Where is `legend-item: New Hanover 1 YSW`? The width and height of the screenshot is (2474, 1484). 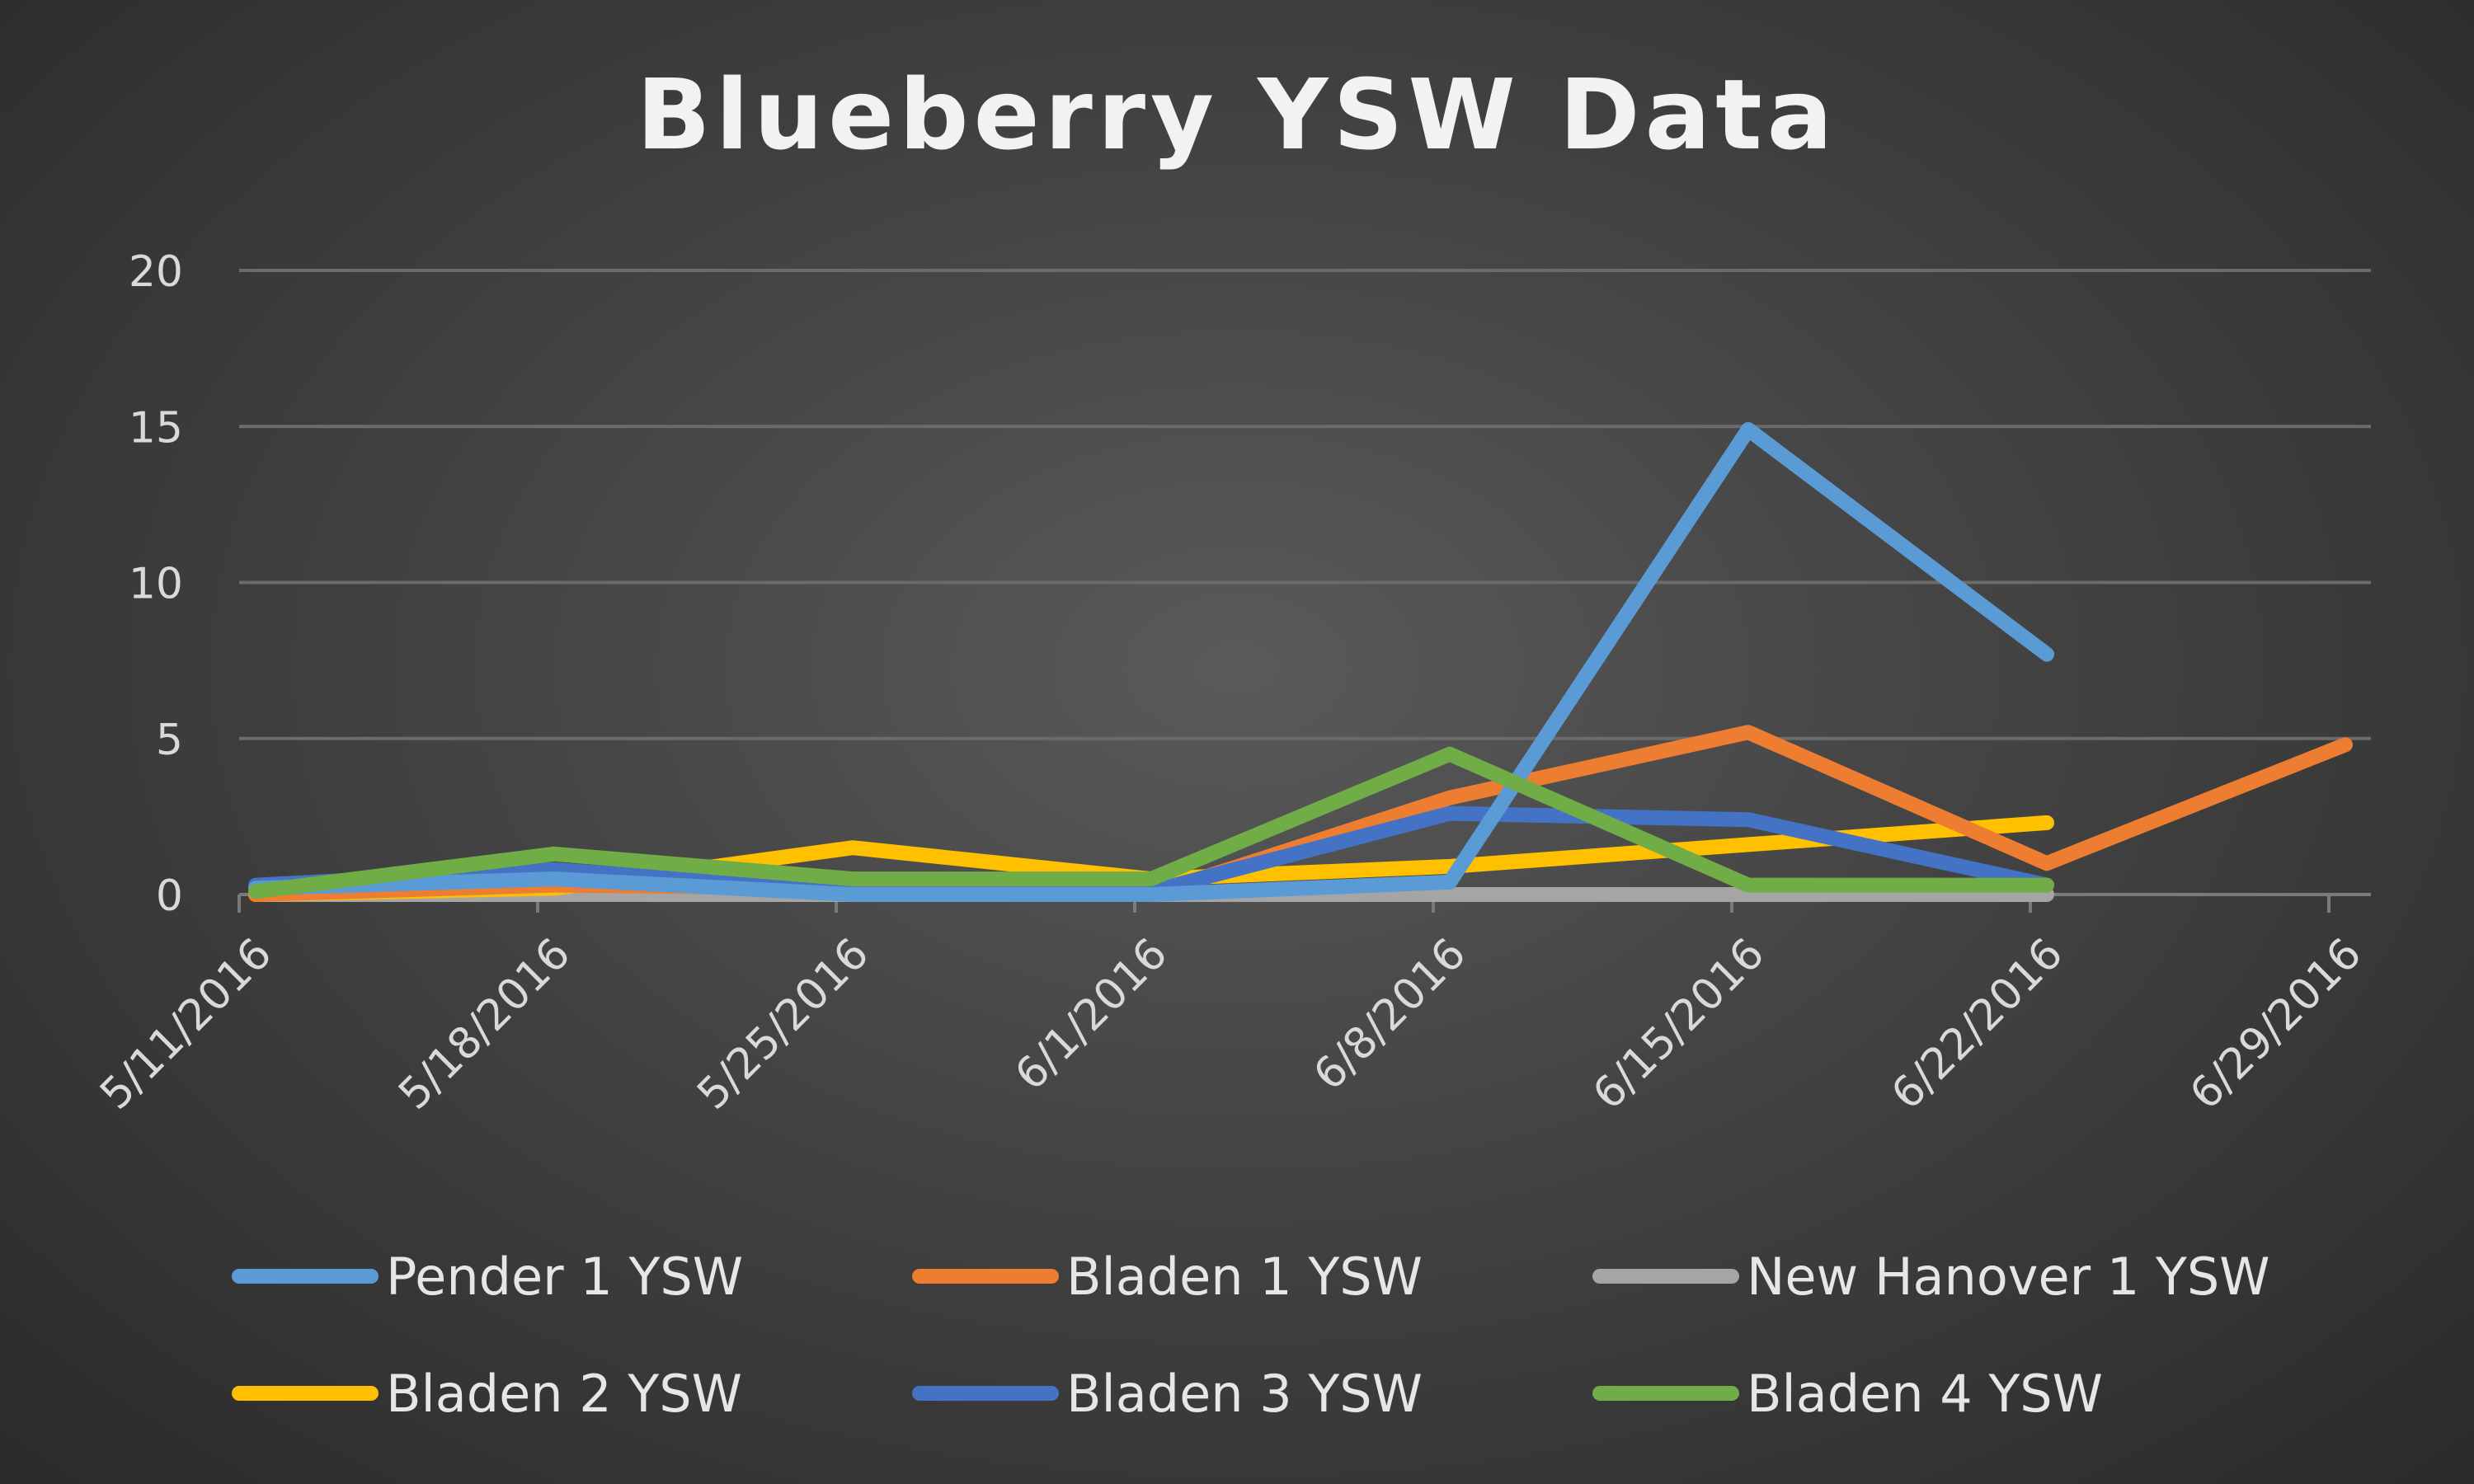
legend-item: New Hanover 1 YSW is located at coordinates (1931, 1277).